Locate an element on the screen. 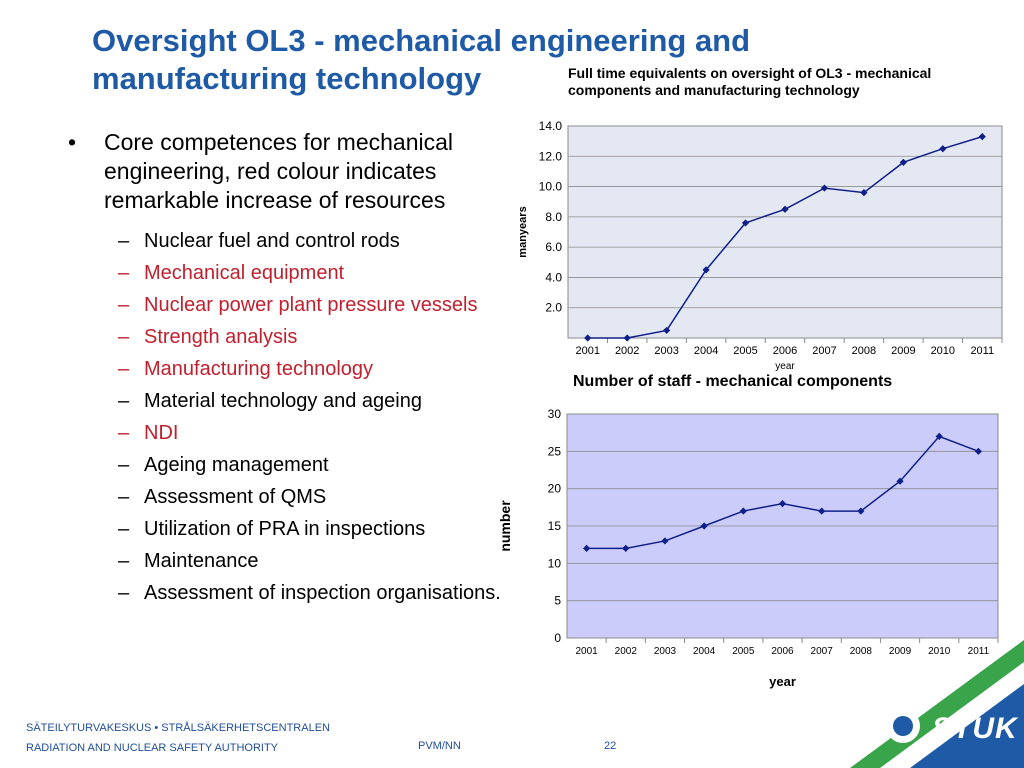 Image resolution: width=1024 pixels, height=768 pixels. competence-item: – Manufacturing technology is located at coordinates (310, 369).